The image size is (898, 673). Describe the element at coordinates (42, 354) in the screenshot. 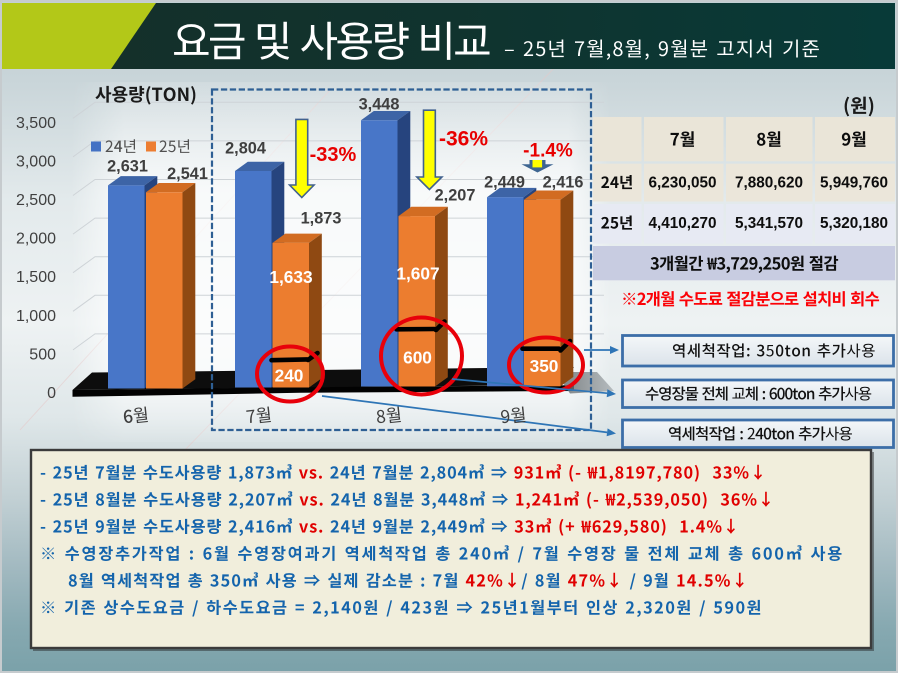

I see `svg-text: 500` at that location.